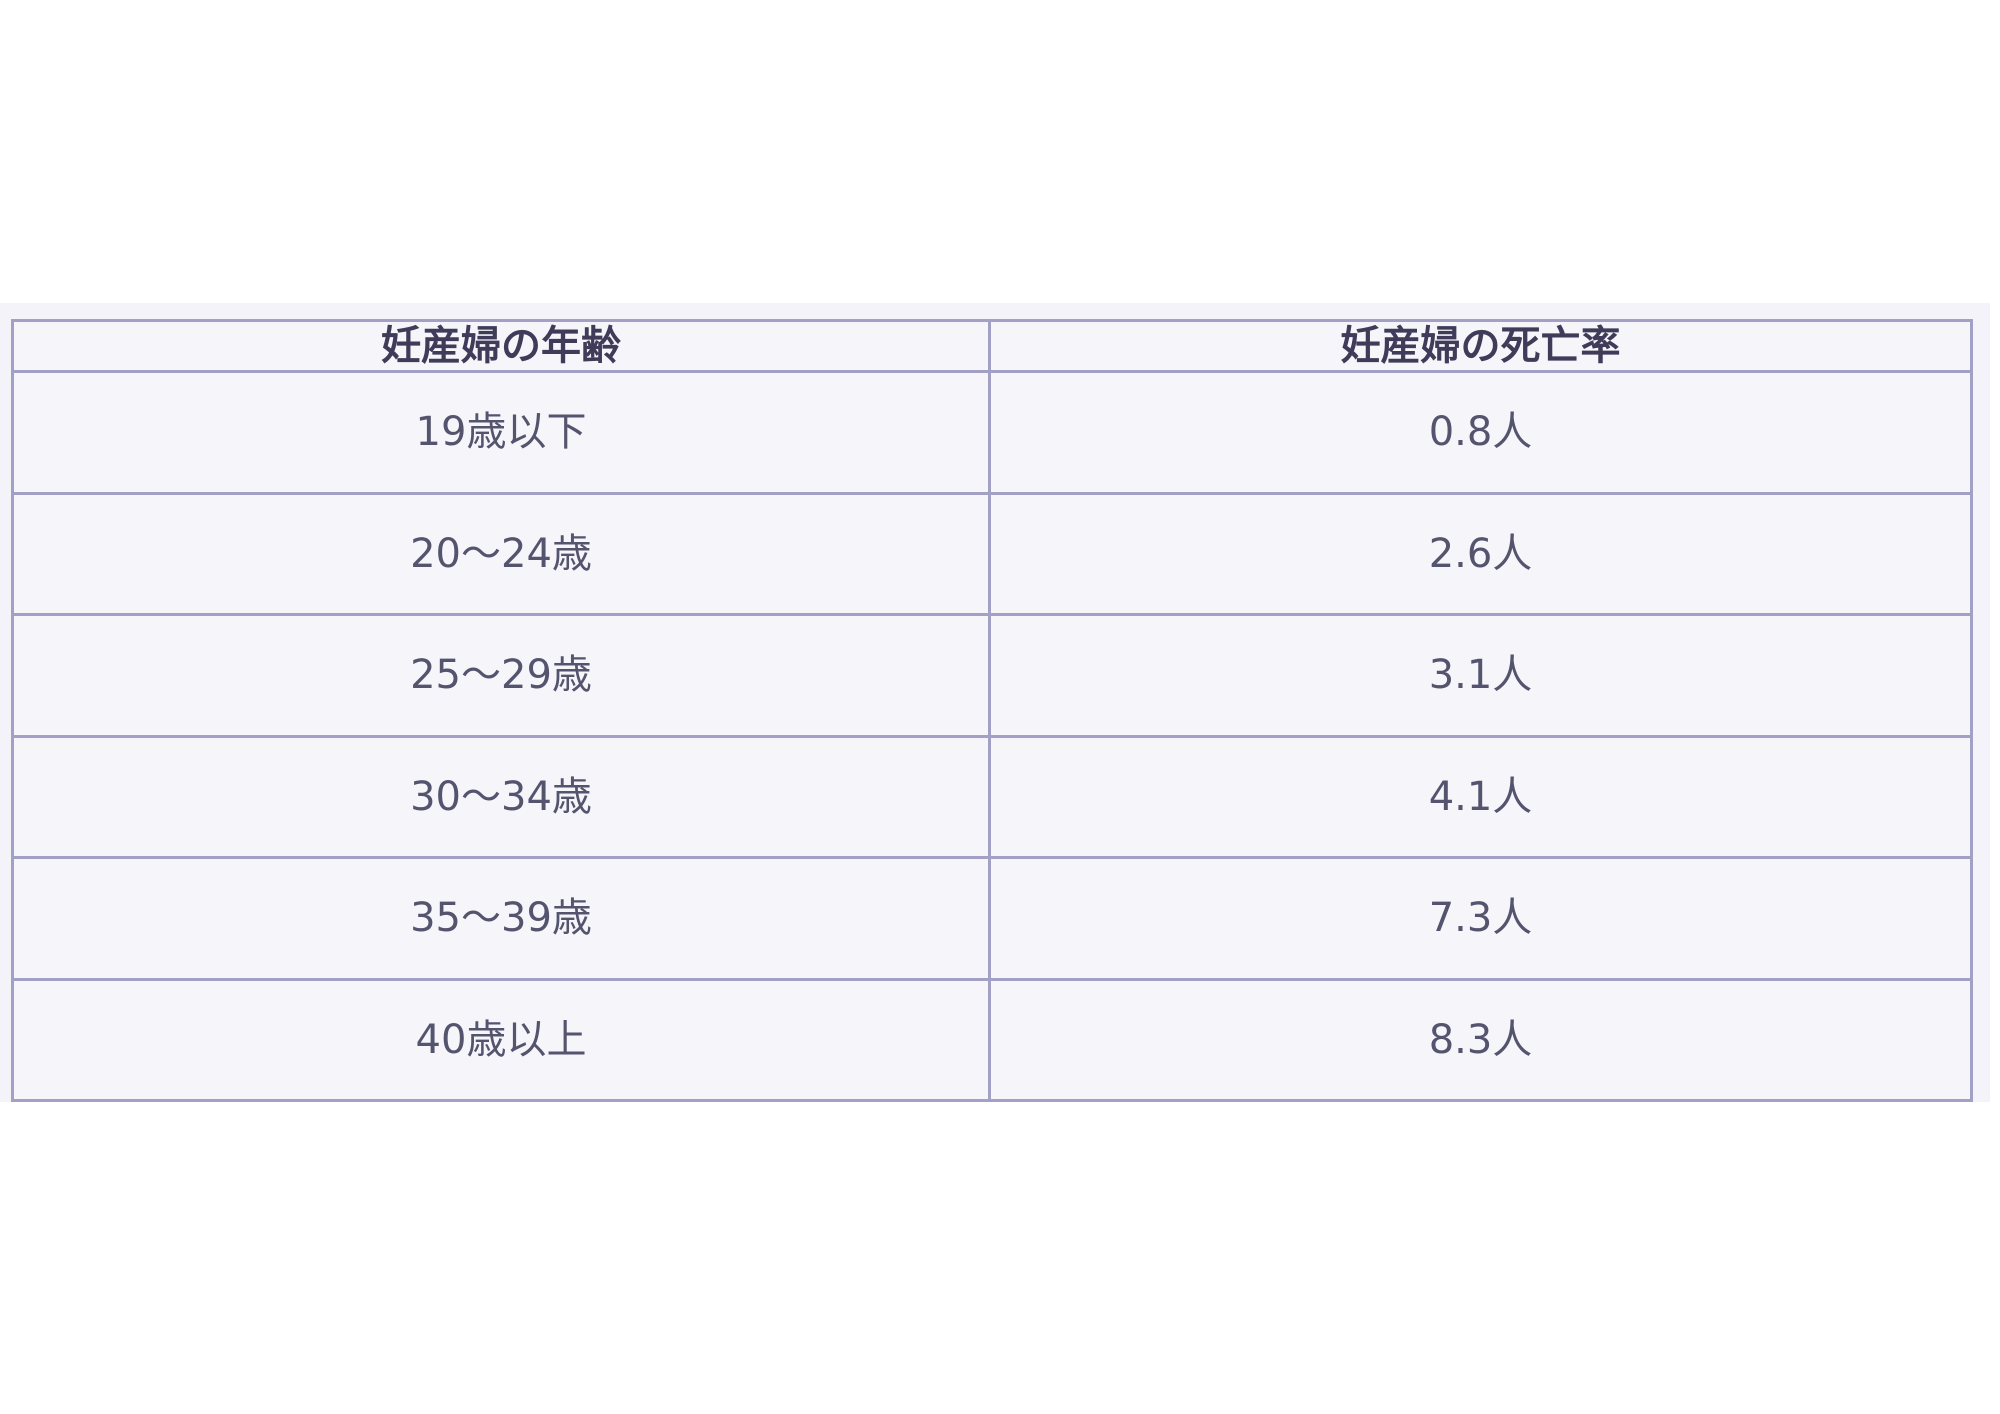 The image size is (2000, 1414). Describe the element at coordinates (1480, 346) in the screenshot. I see `header-cell-rate: 妊産婦の死亡率` at that location.